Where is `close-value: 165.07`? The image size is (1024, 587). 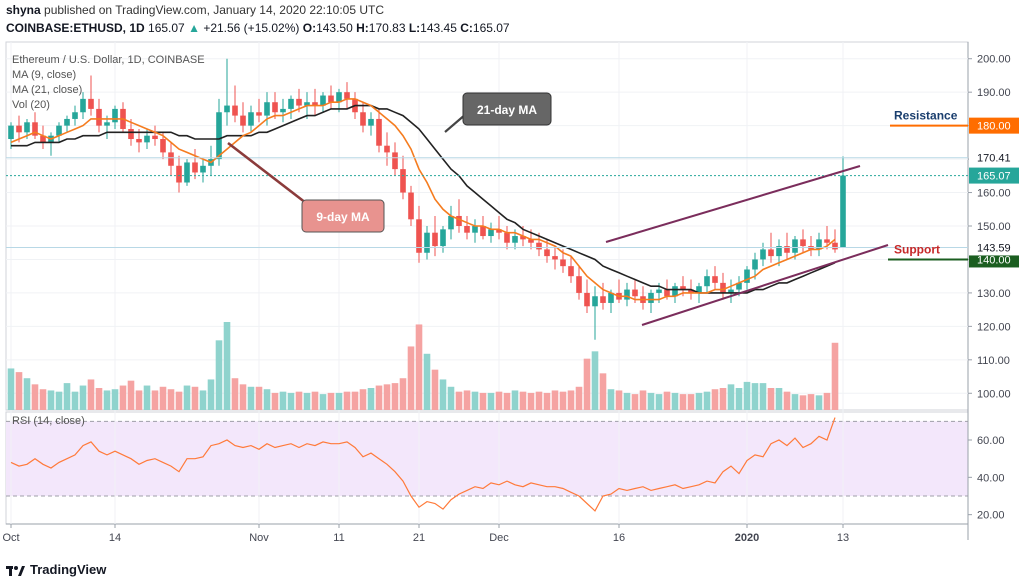
close-value: 165.07 is located at coordinates (491, 28).